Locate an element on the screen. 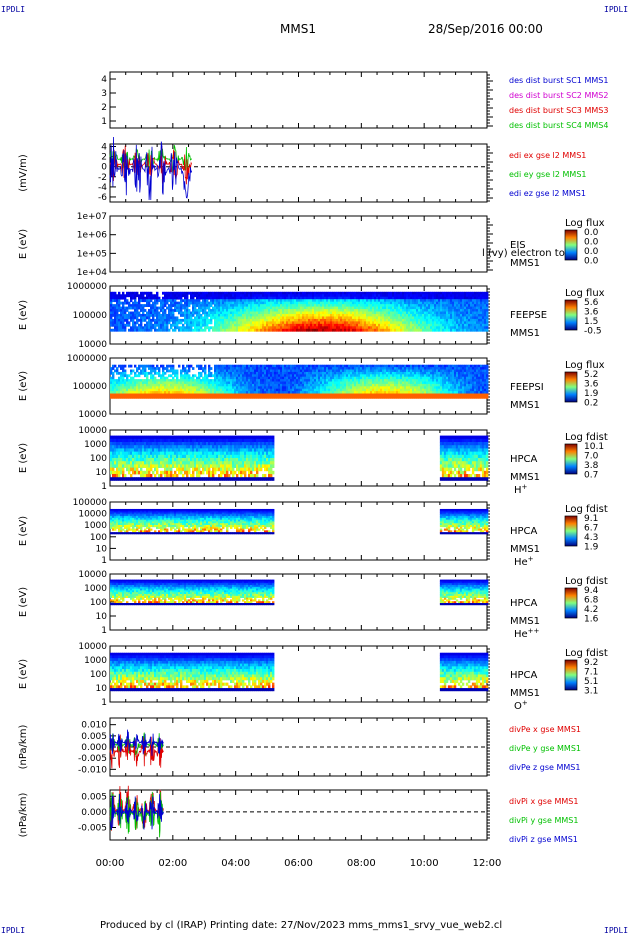 The height and width of the screenshot is (935, 630). spacecraft-label: MMS1 is located at coordinates (525, 333).